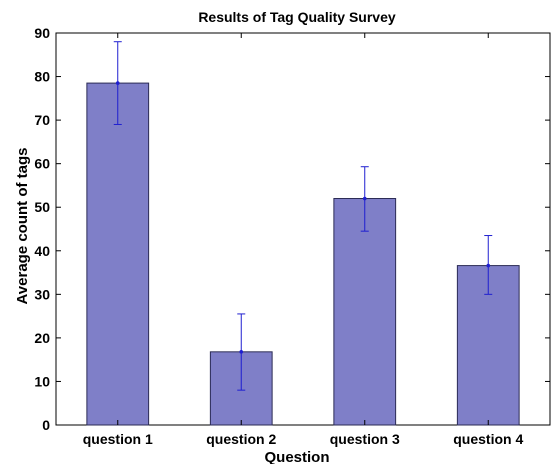 This screenshot has height=464, width=555. Describe the element at coordinates (42, 251) in the screenshot. I see `y-tick-label: 40` at that location.